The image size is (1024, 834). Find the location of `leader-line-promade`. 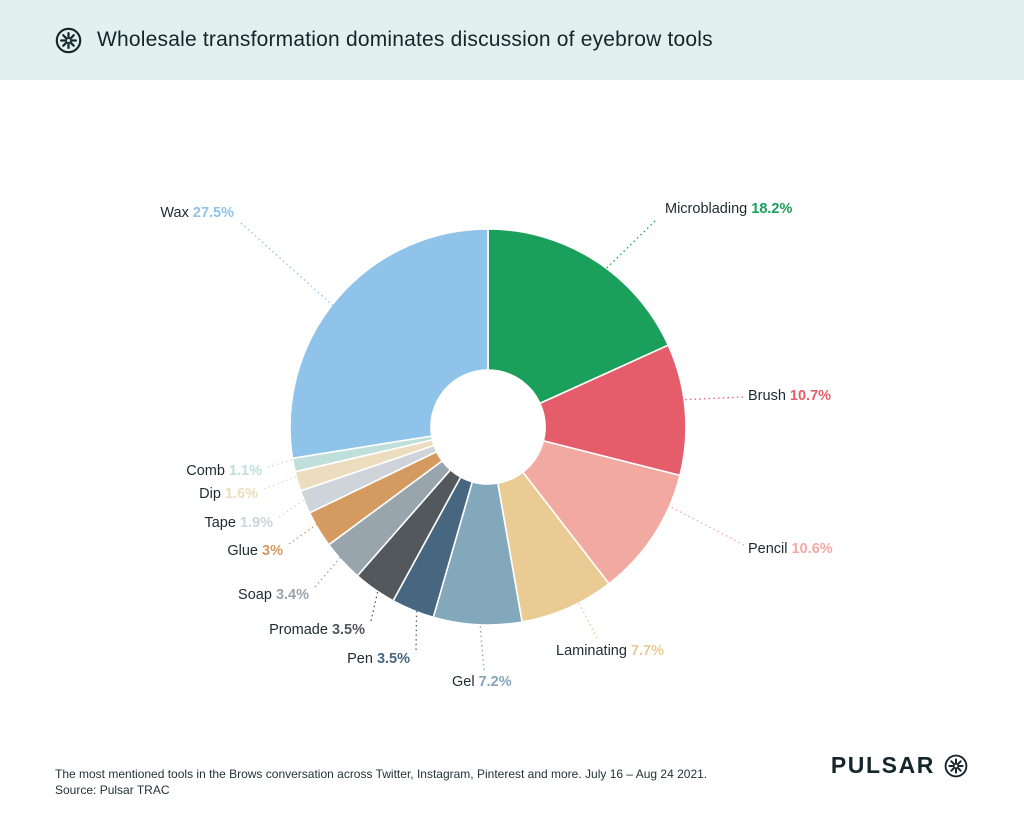

leader-line-promade is located at coordinates (377, 592).